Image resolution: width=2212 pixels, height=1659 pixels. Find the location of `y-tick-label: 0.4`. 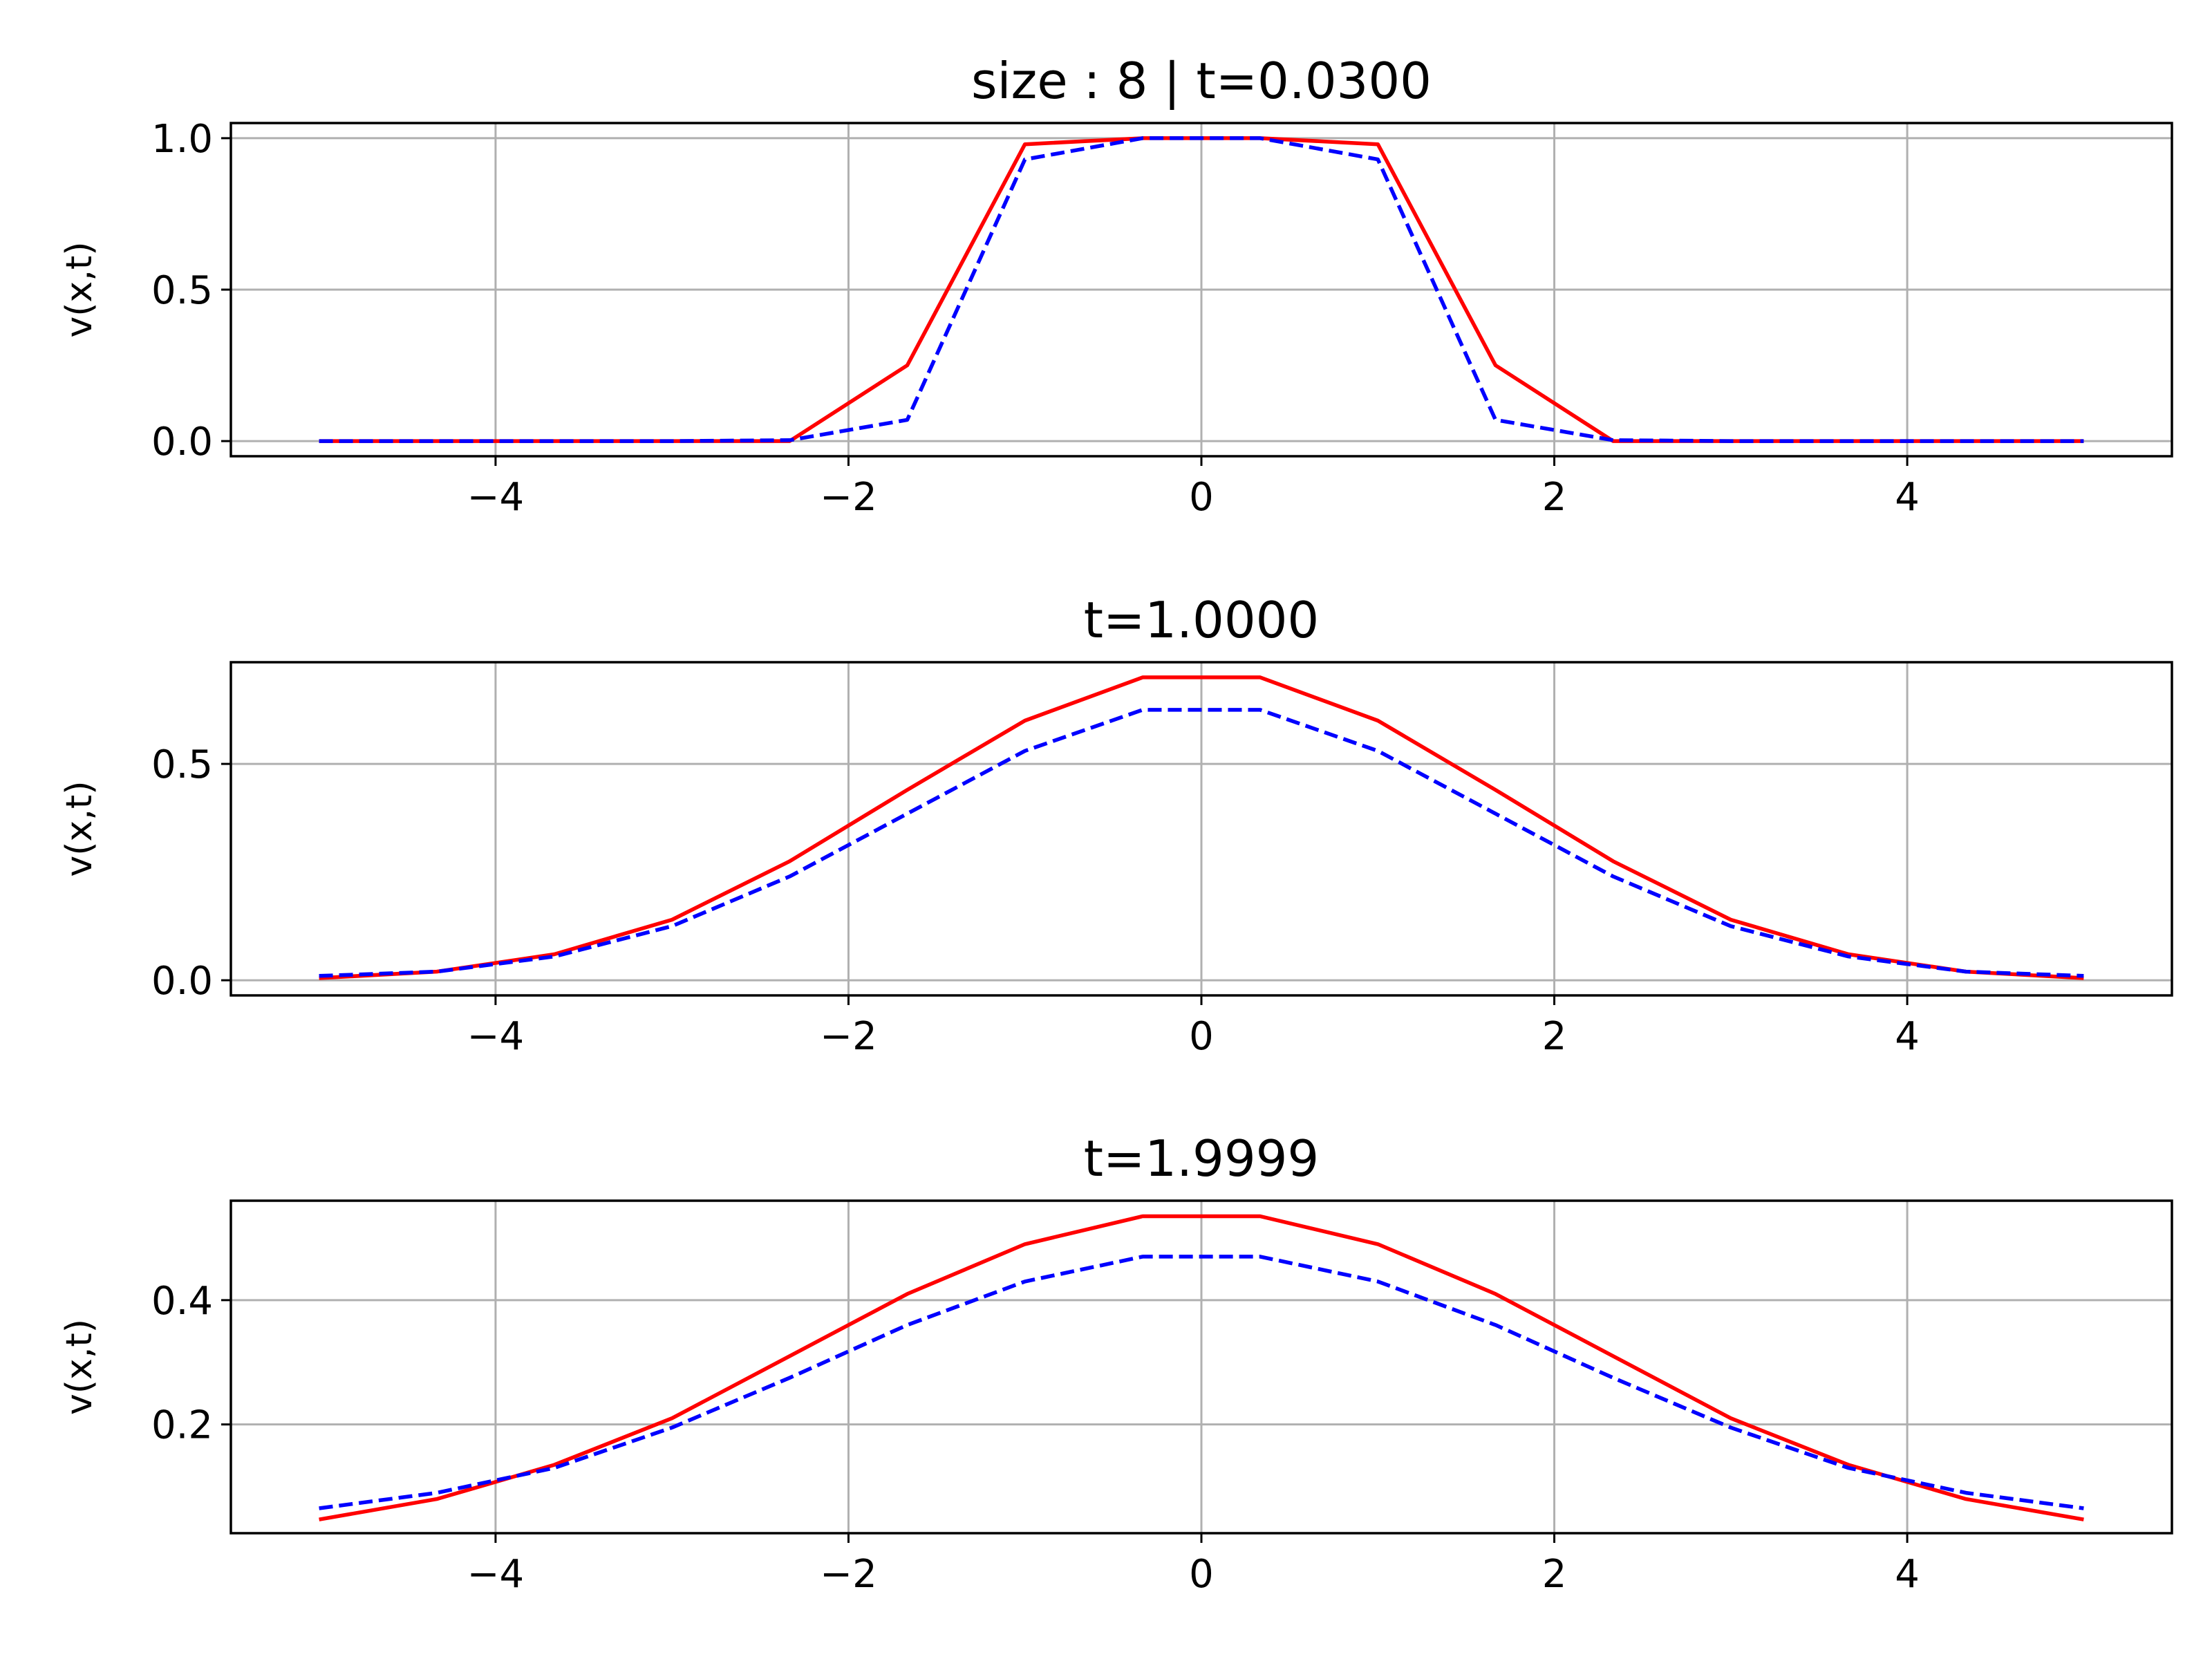

y-tick-label: 0.4 is located at coordinates (182, 1302).